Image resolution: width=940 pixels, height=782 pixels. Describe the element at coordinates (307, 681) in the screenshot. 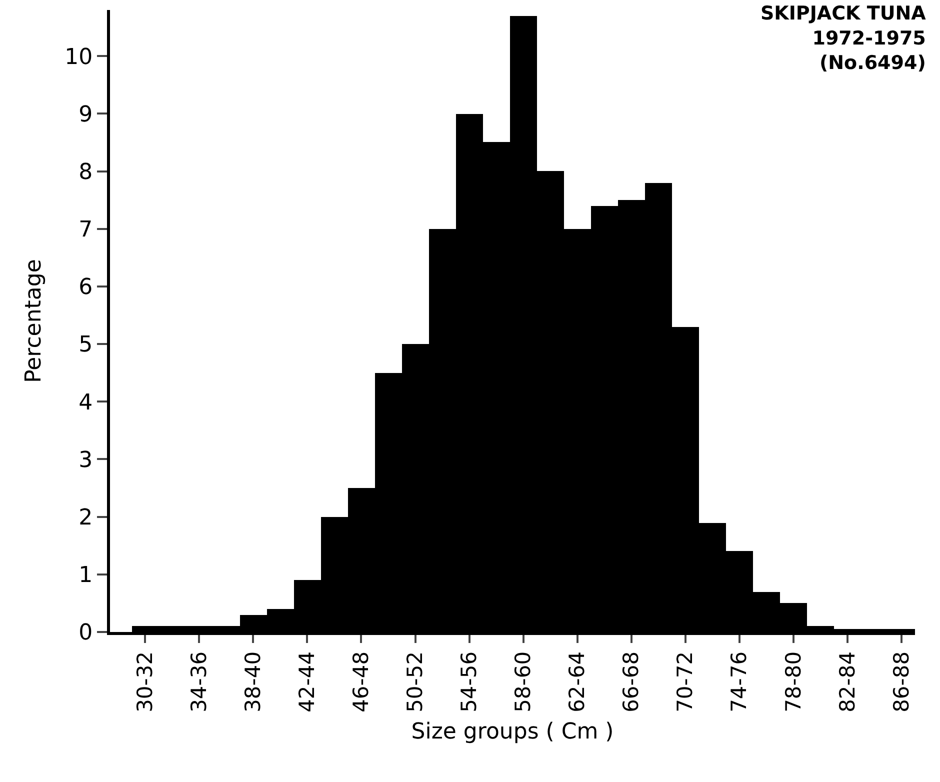

I see `x-tick-label: 42-44` at that location.